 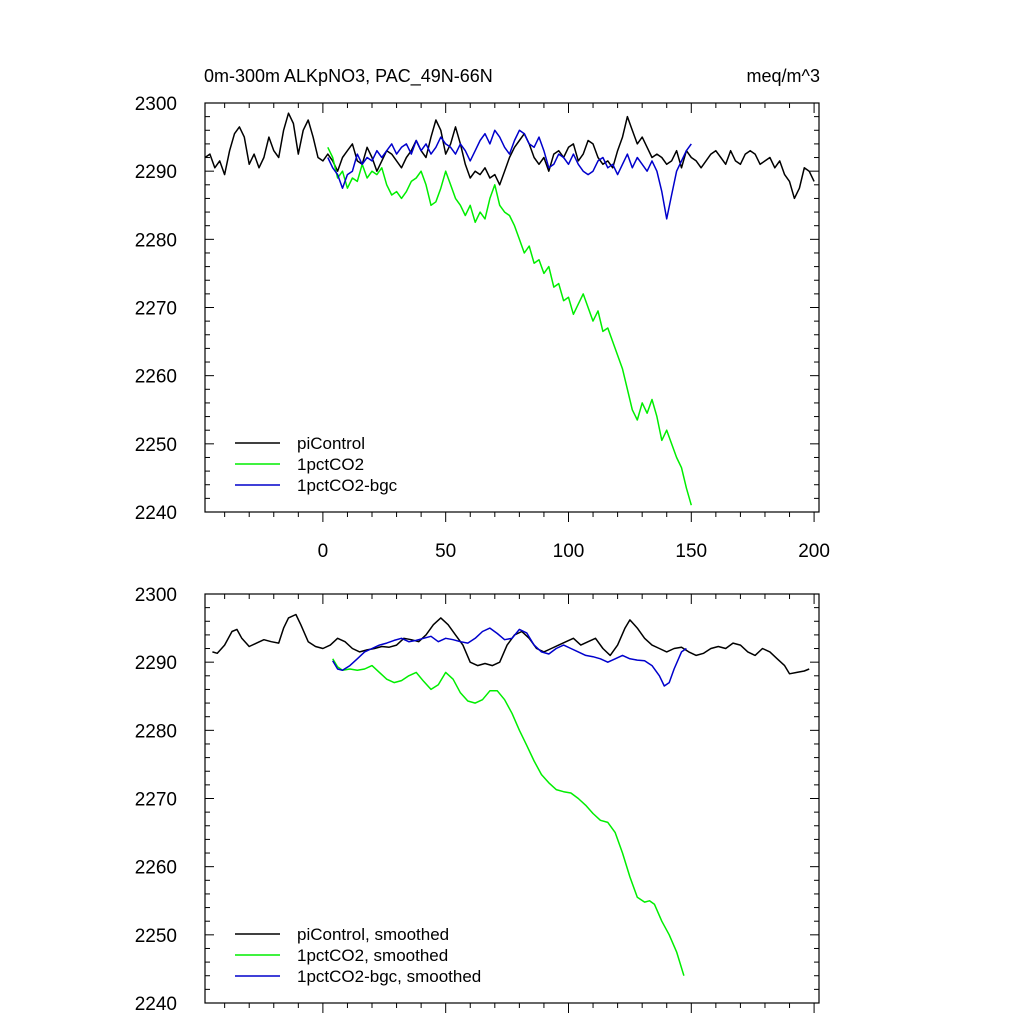 I want to click on chart-title: 0m-300m ALKpNO3, PAC_49N-66N, so click(x=348, y=76).